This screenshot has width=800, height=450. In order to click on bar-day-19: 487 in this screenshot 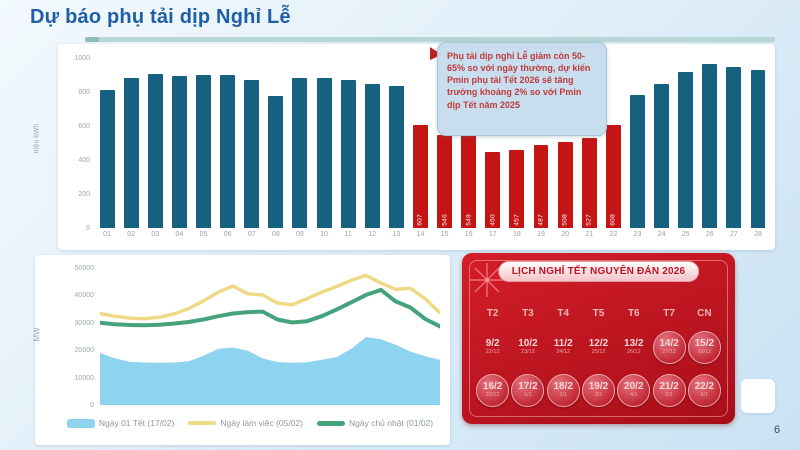, I will do `click(541, 186)`.